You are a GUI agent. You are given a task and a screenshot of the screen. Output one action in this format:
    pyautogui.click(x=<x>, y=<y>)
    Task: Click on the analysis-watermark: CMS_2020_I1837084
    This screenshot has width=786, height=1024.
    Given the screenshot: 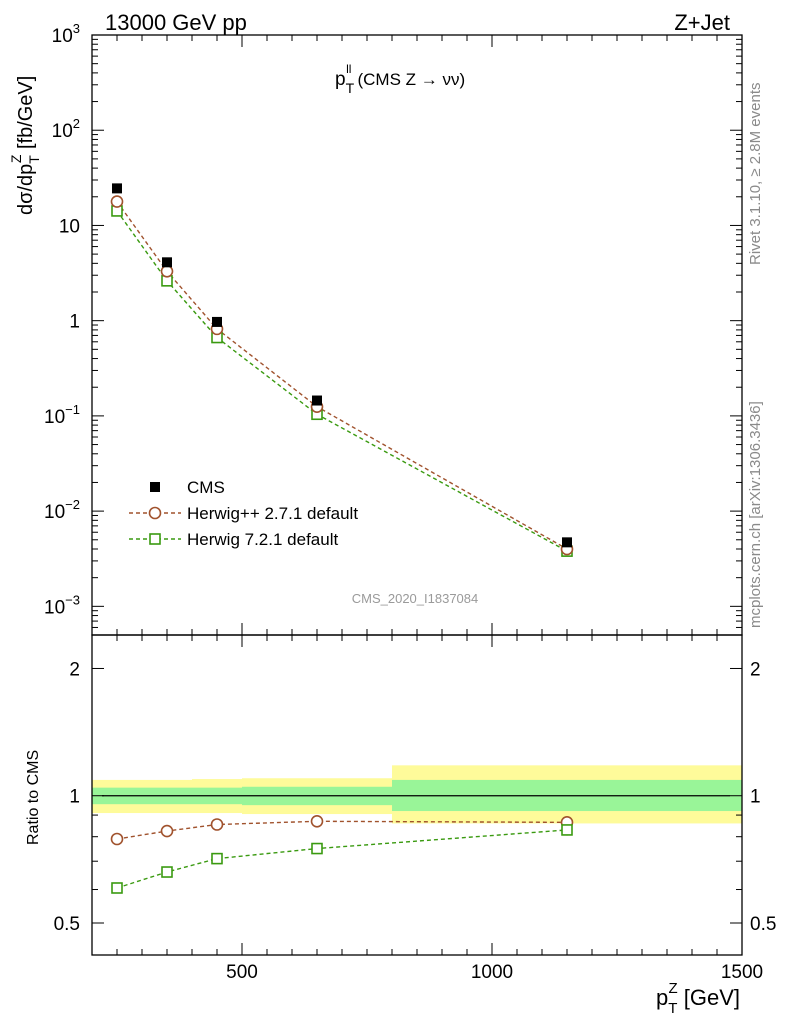 What is the action you would take?
    pyautogui.click(x=415, y=598)
    